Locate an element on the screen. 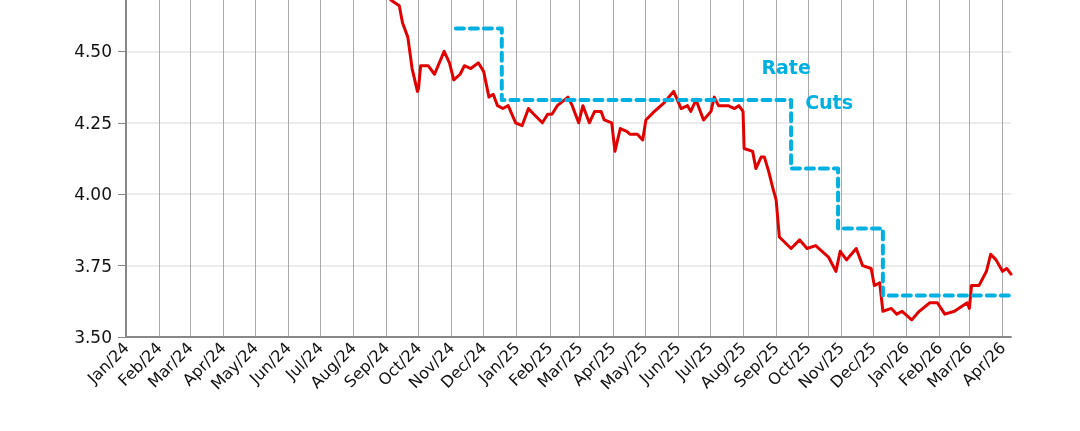 Image resolution: width=1080 pixels, height=431 pixels. y-tick-label: 4.00 is located at coordinates (93, 194).